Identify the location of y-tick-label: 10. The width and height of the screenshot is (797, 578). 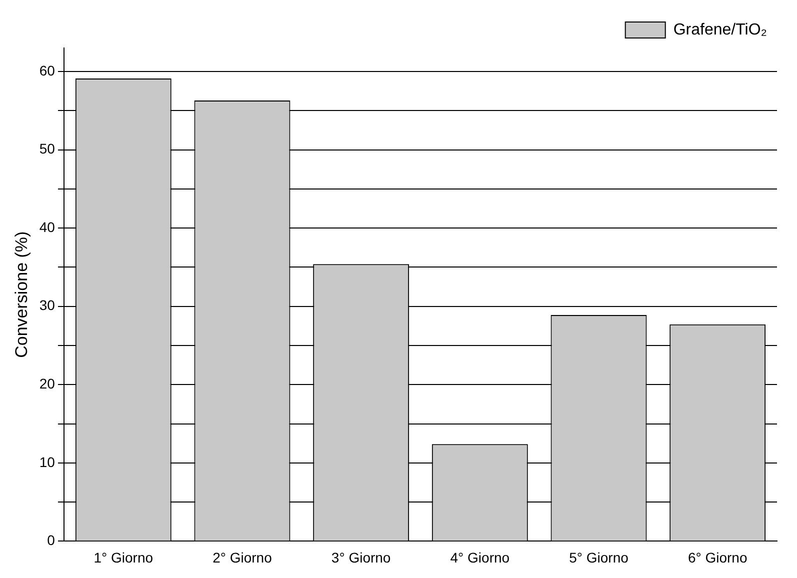
(47, 462).